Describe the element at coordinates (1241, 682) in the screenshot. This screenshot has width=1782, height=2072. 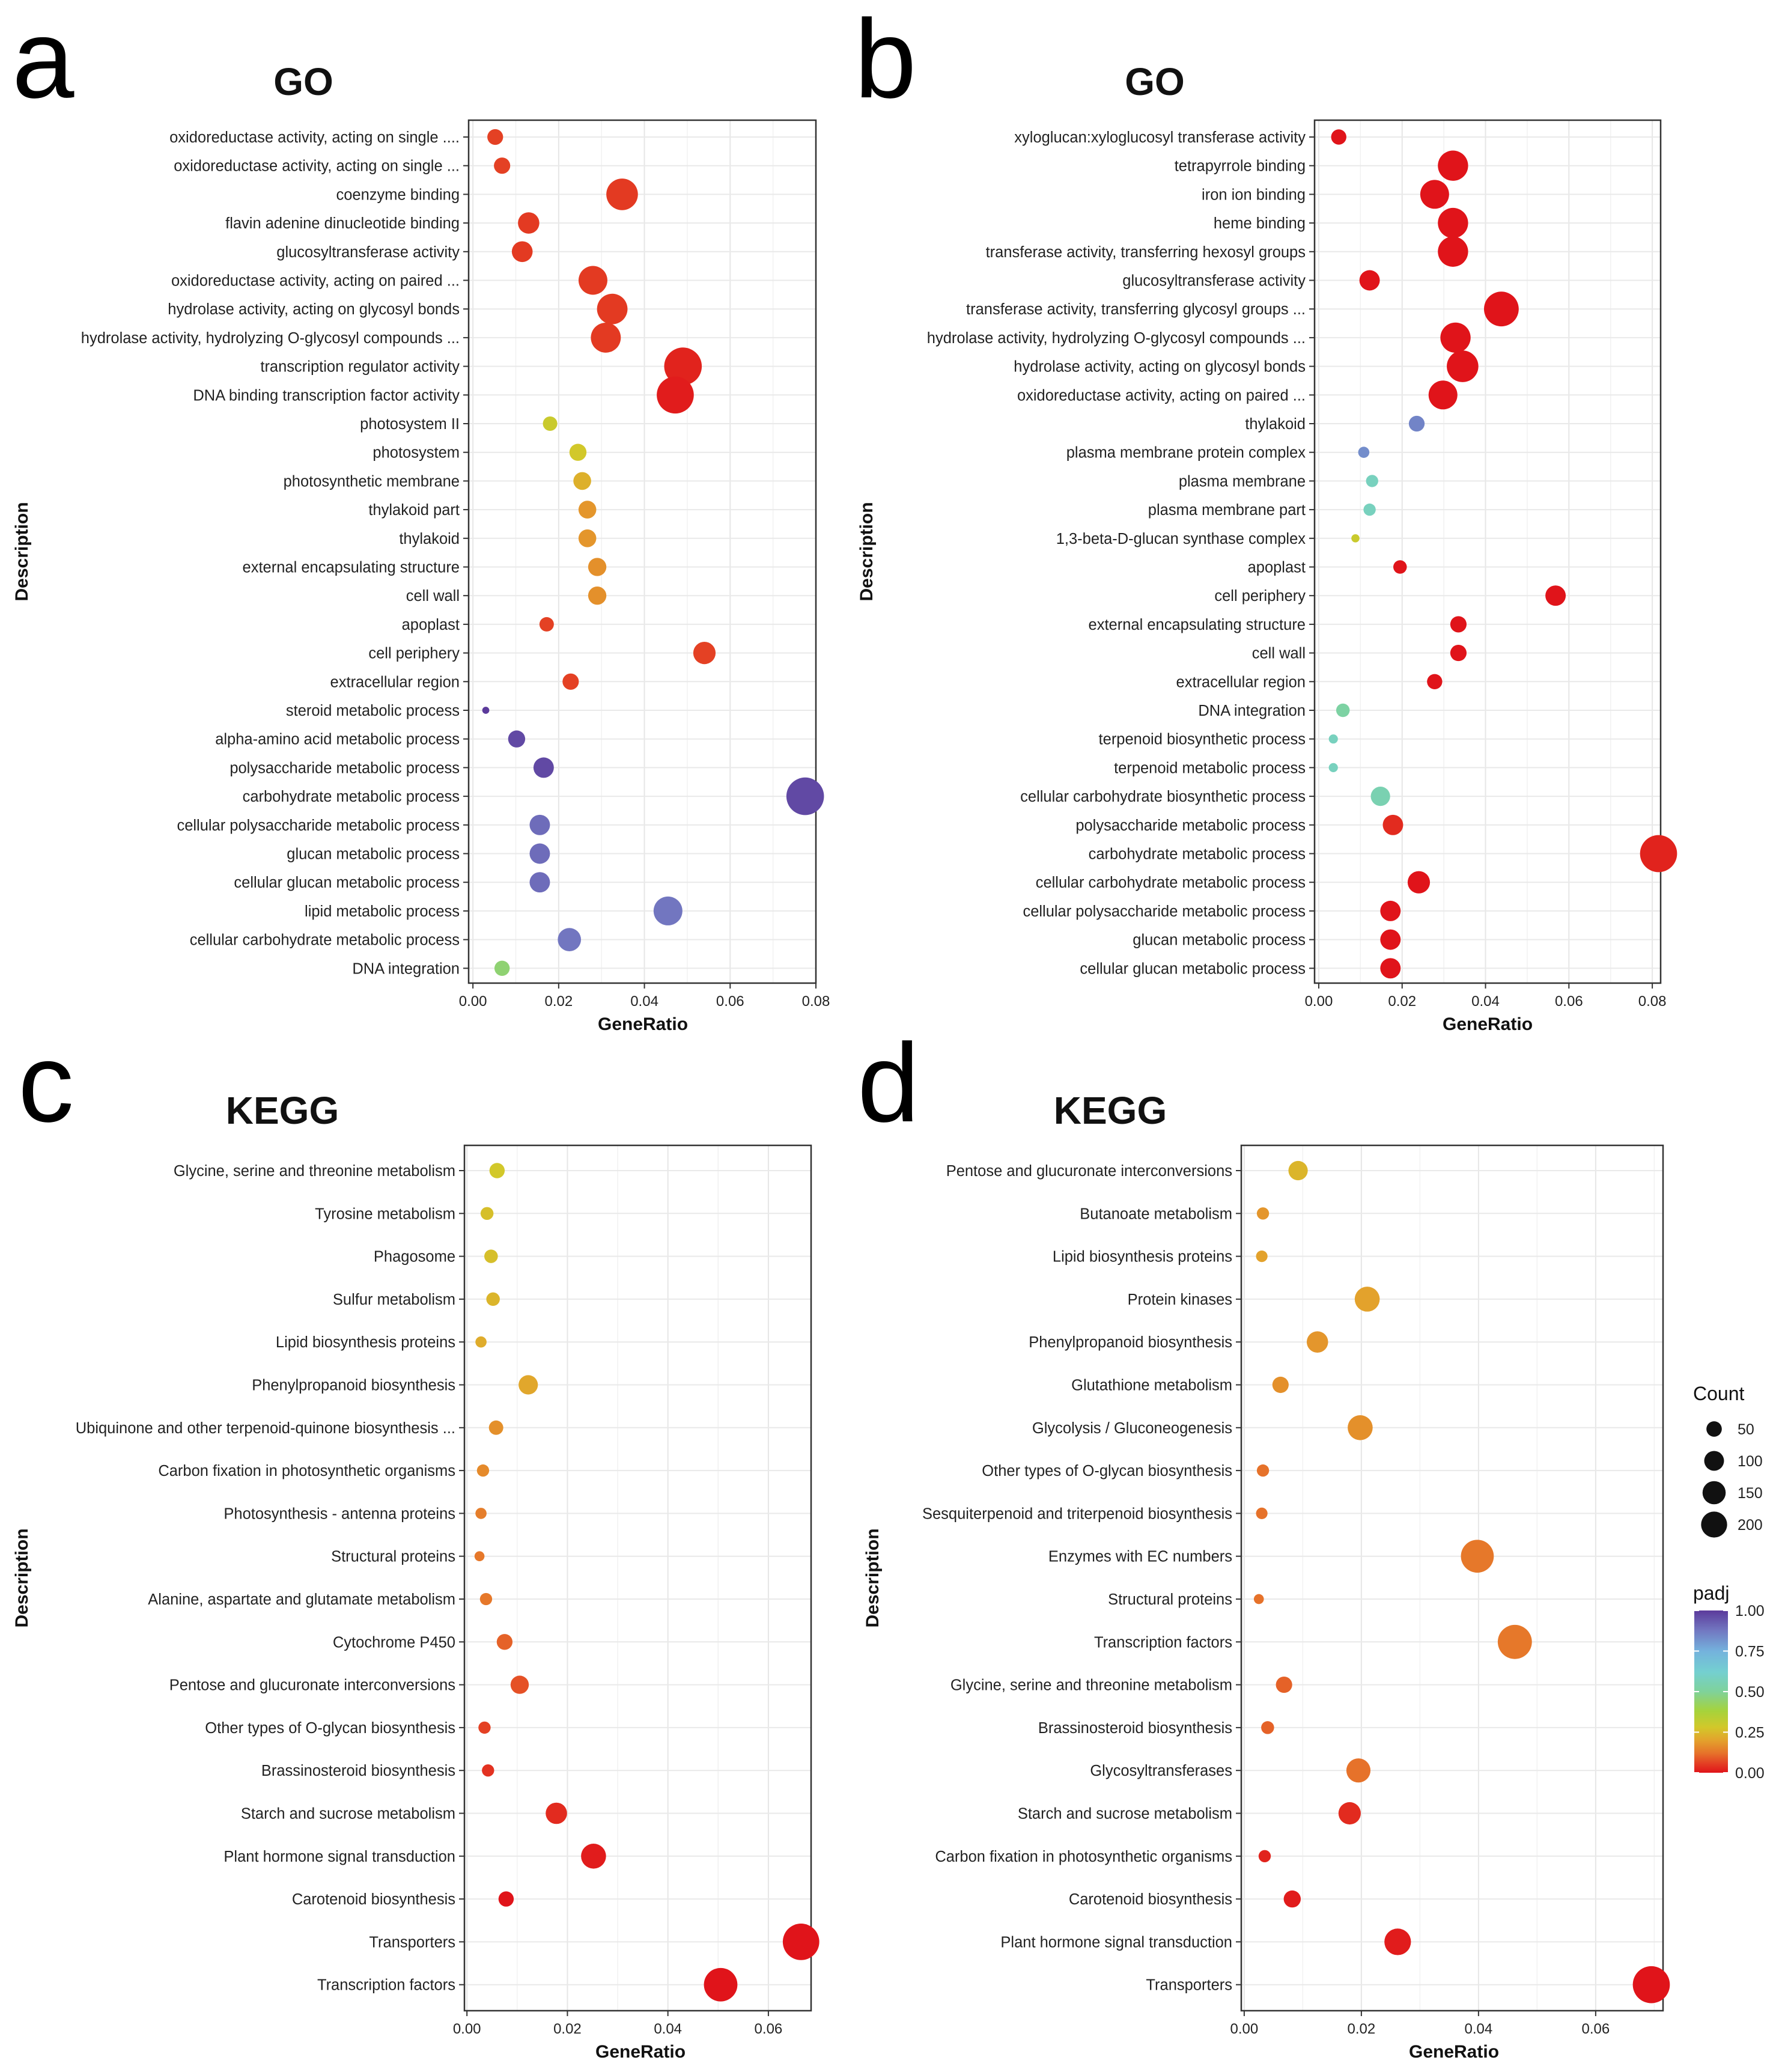
I see `category-label: extracellular region` at that location.